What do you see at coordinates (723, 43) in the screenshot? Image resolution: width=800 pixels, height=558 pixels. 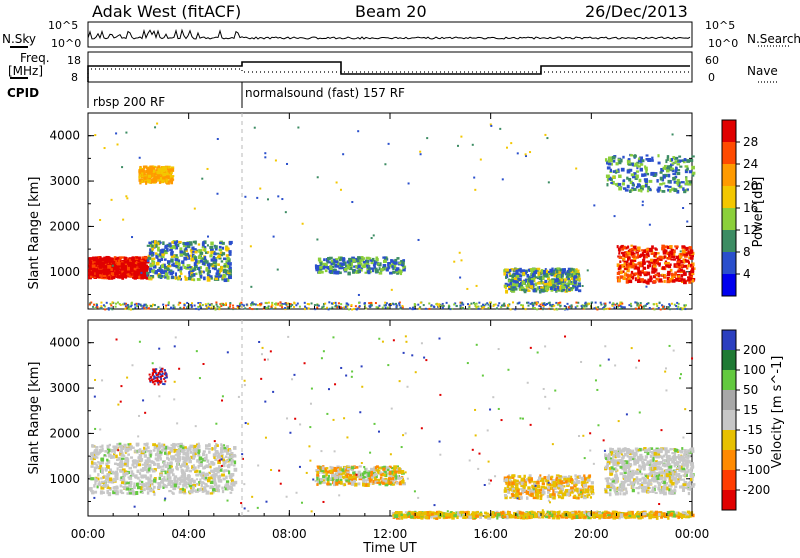 I see `nsky-tick-right-bottom: 10^0` at bounding box center [723, 43].